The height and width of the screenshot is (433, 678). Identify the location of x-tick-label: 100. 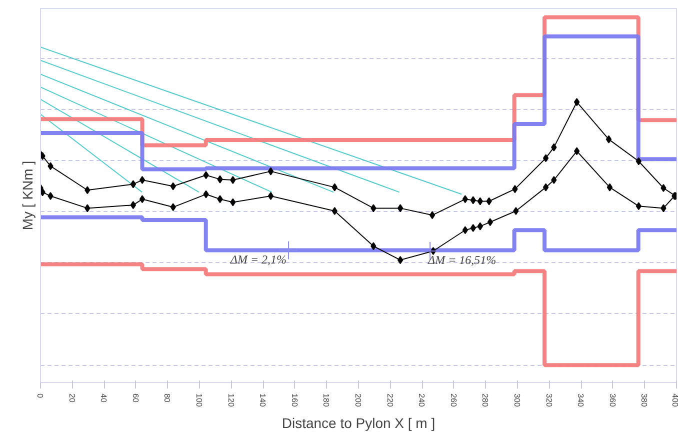
(199, 401).